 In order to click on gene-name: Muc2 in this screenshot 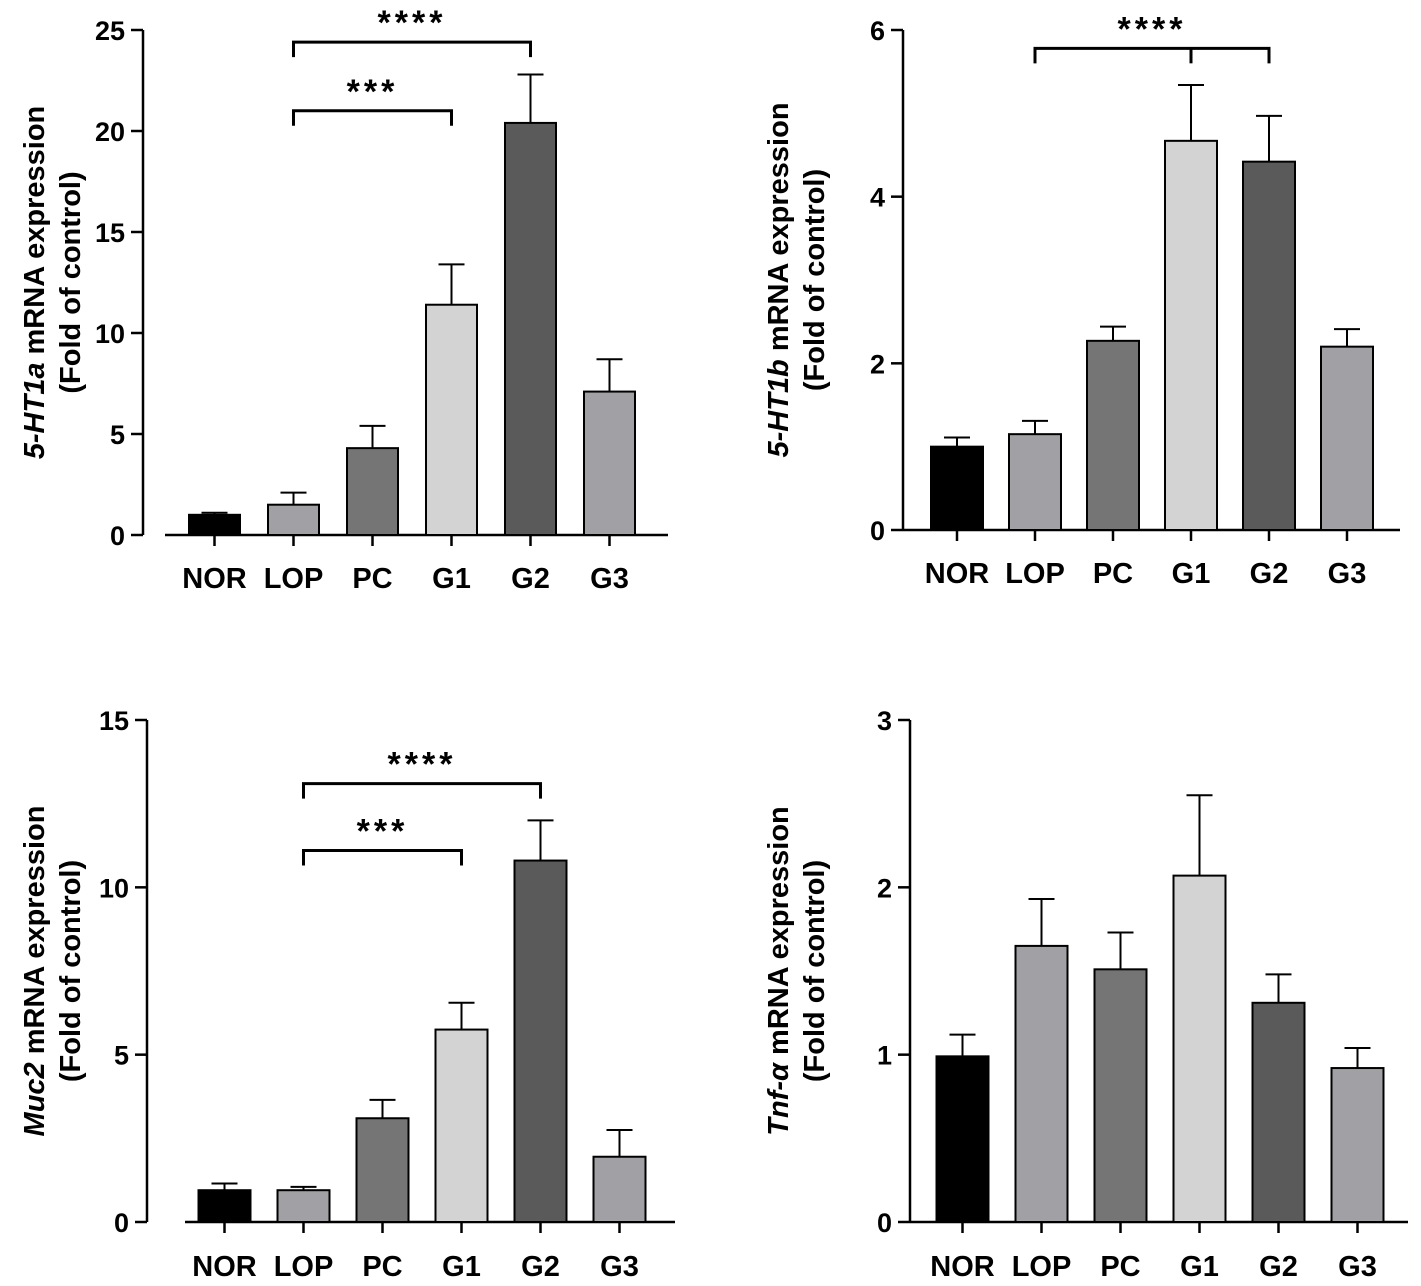, I will do `click(35, 1099)`.